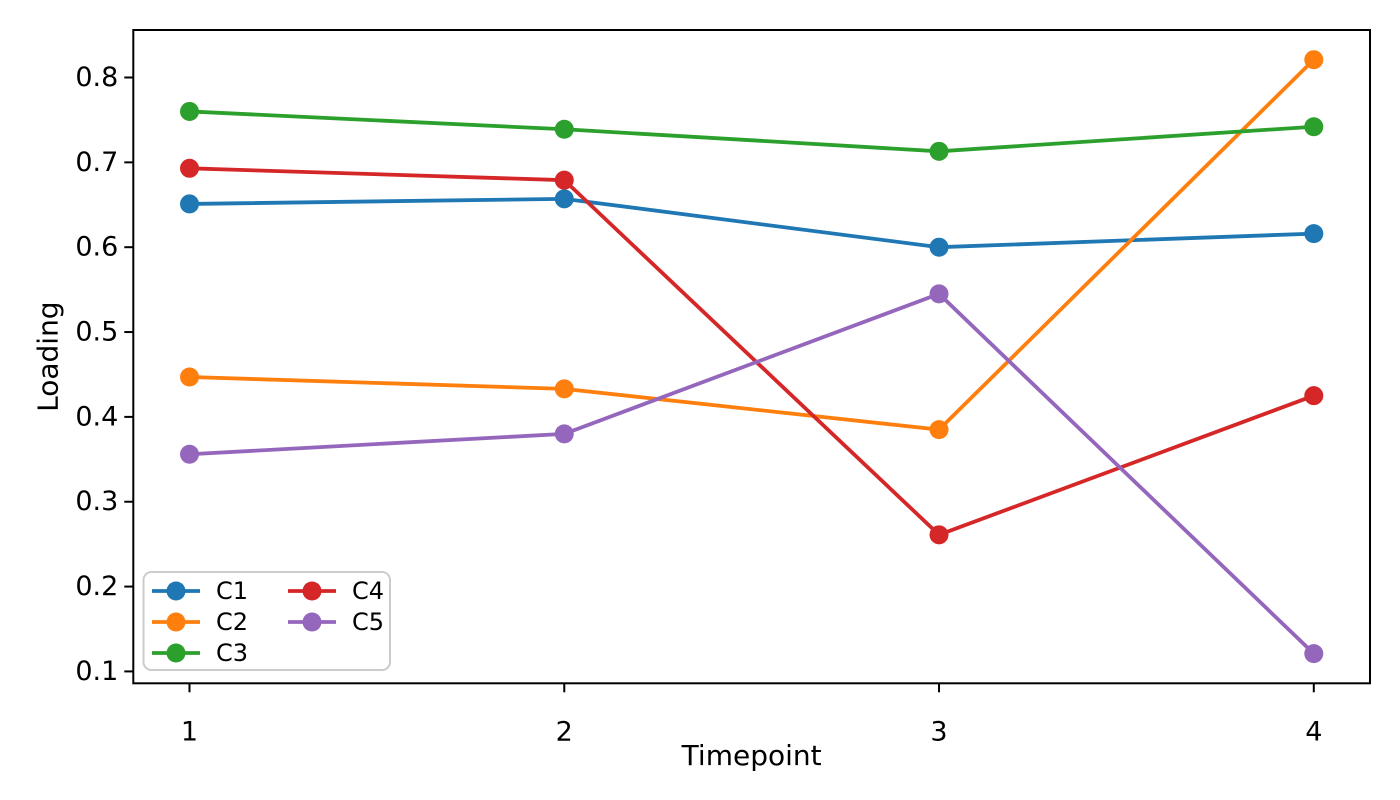 The image size is (1400, 800). I want to click on y-tick-label: 0.7, so click(96, 162).